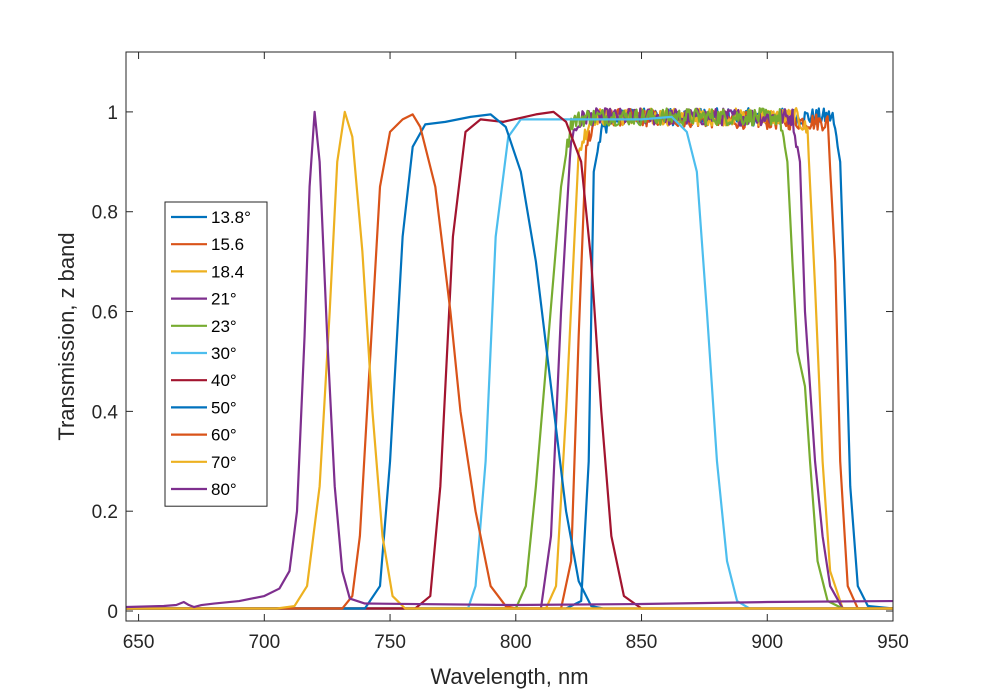 The width and height of the screenshot is (988, 695). Describe the element at coordinates (224, 489) in the screenshot. I see `legend-entry-label: 80°` at that location.